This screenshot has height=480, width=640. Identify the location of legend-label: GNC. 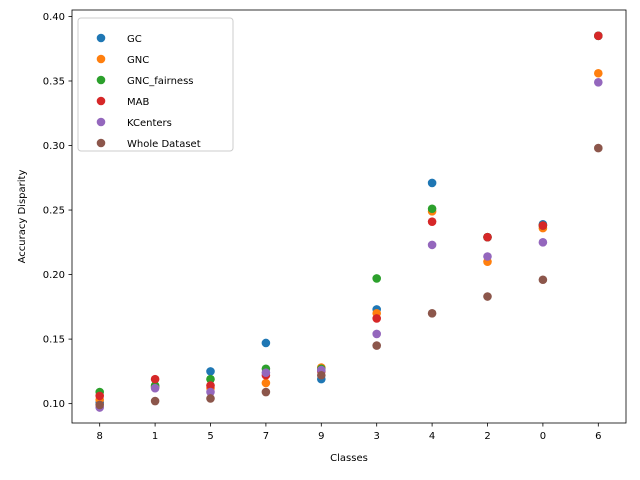
(138, 60).